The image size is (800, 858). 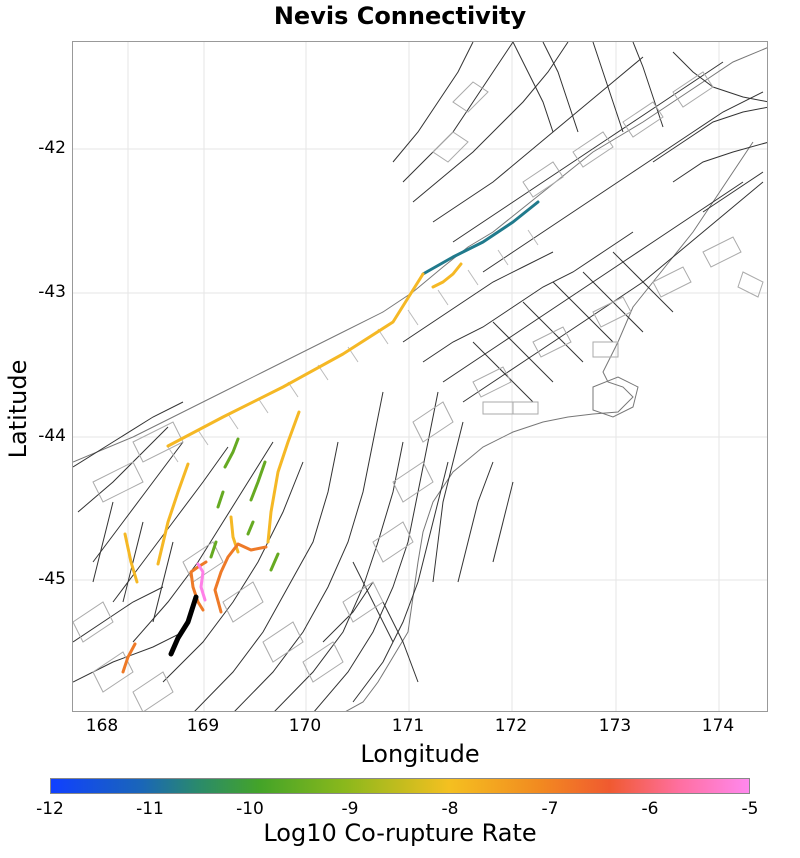 What do you see at coordinates (420, 754) in the screenshot?
I see `x-axis-label: Longitude` at bounding box center [420, 754].